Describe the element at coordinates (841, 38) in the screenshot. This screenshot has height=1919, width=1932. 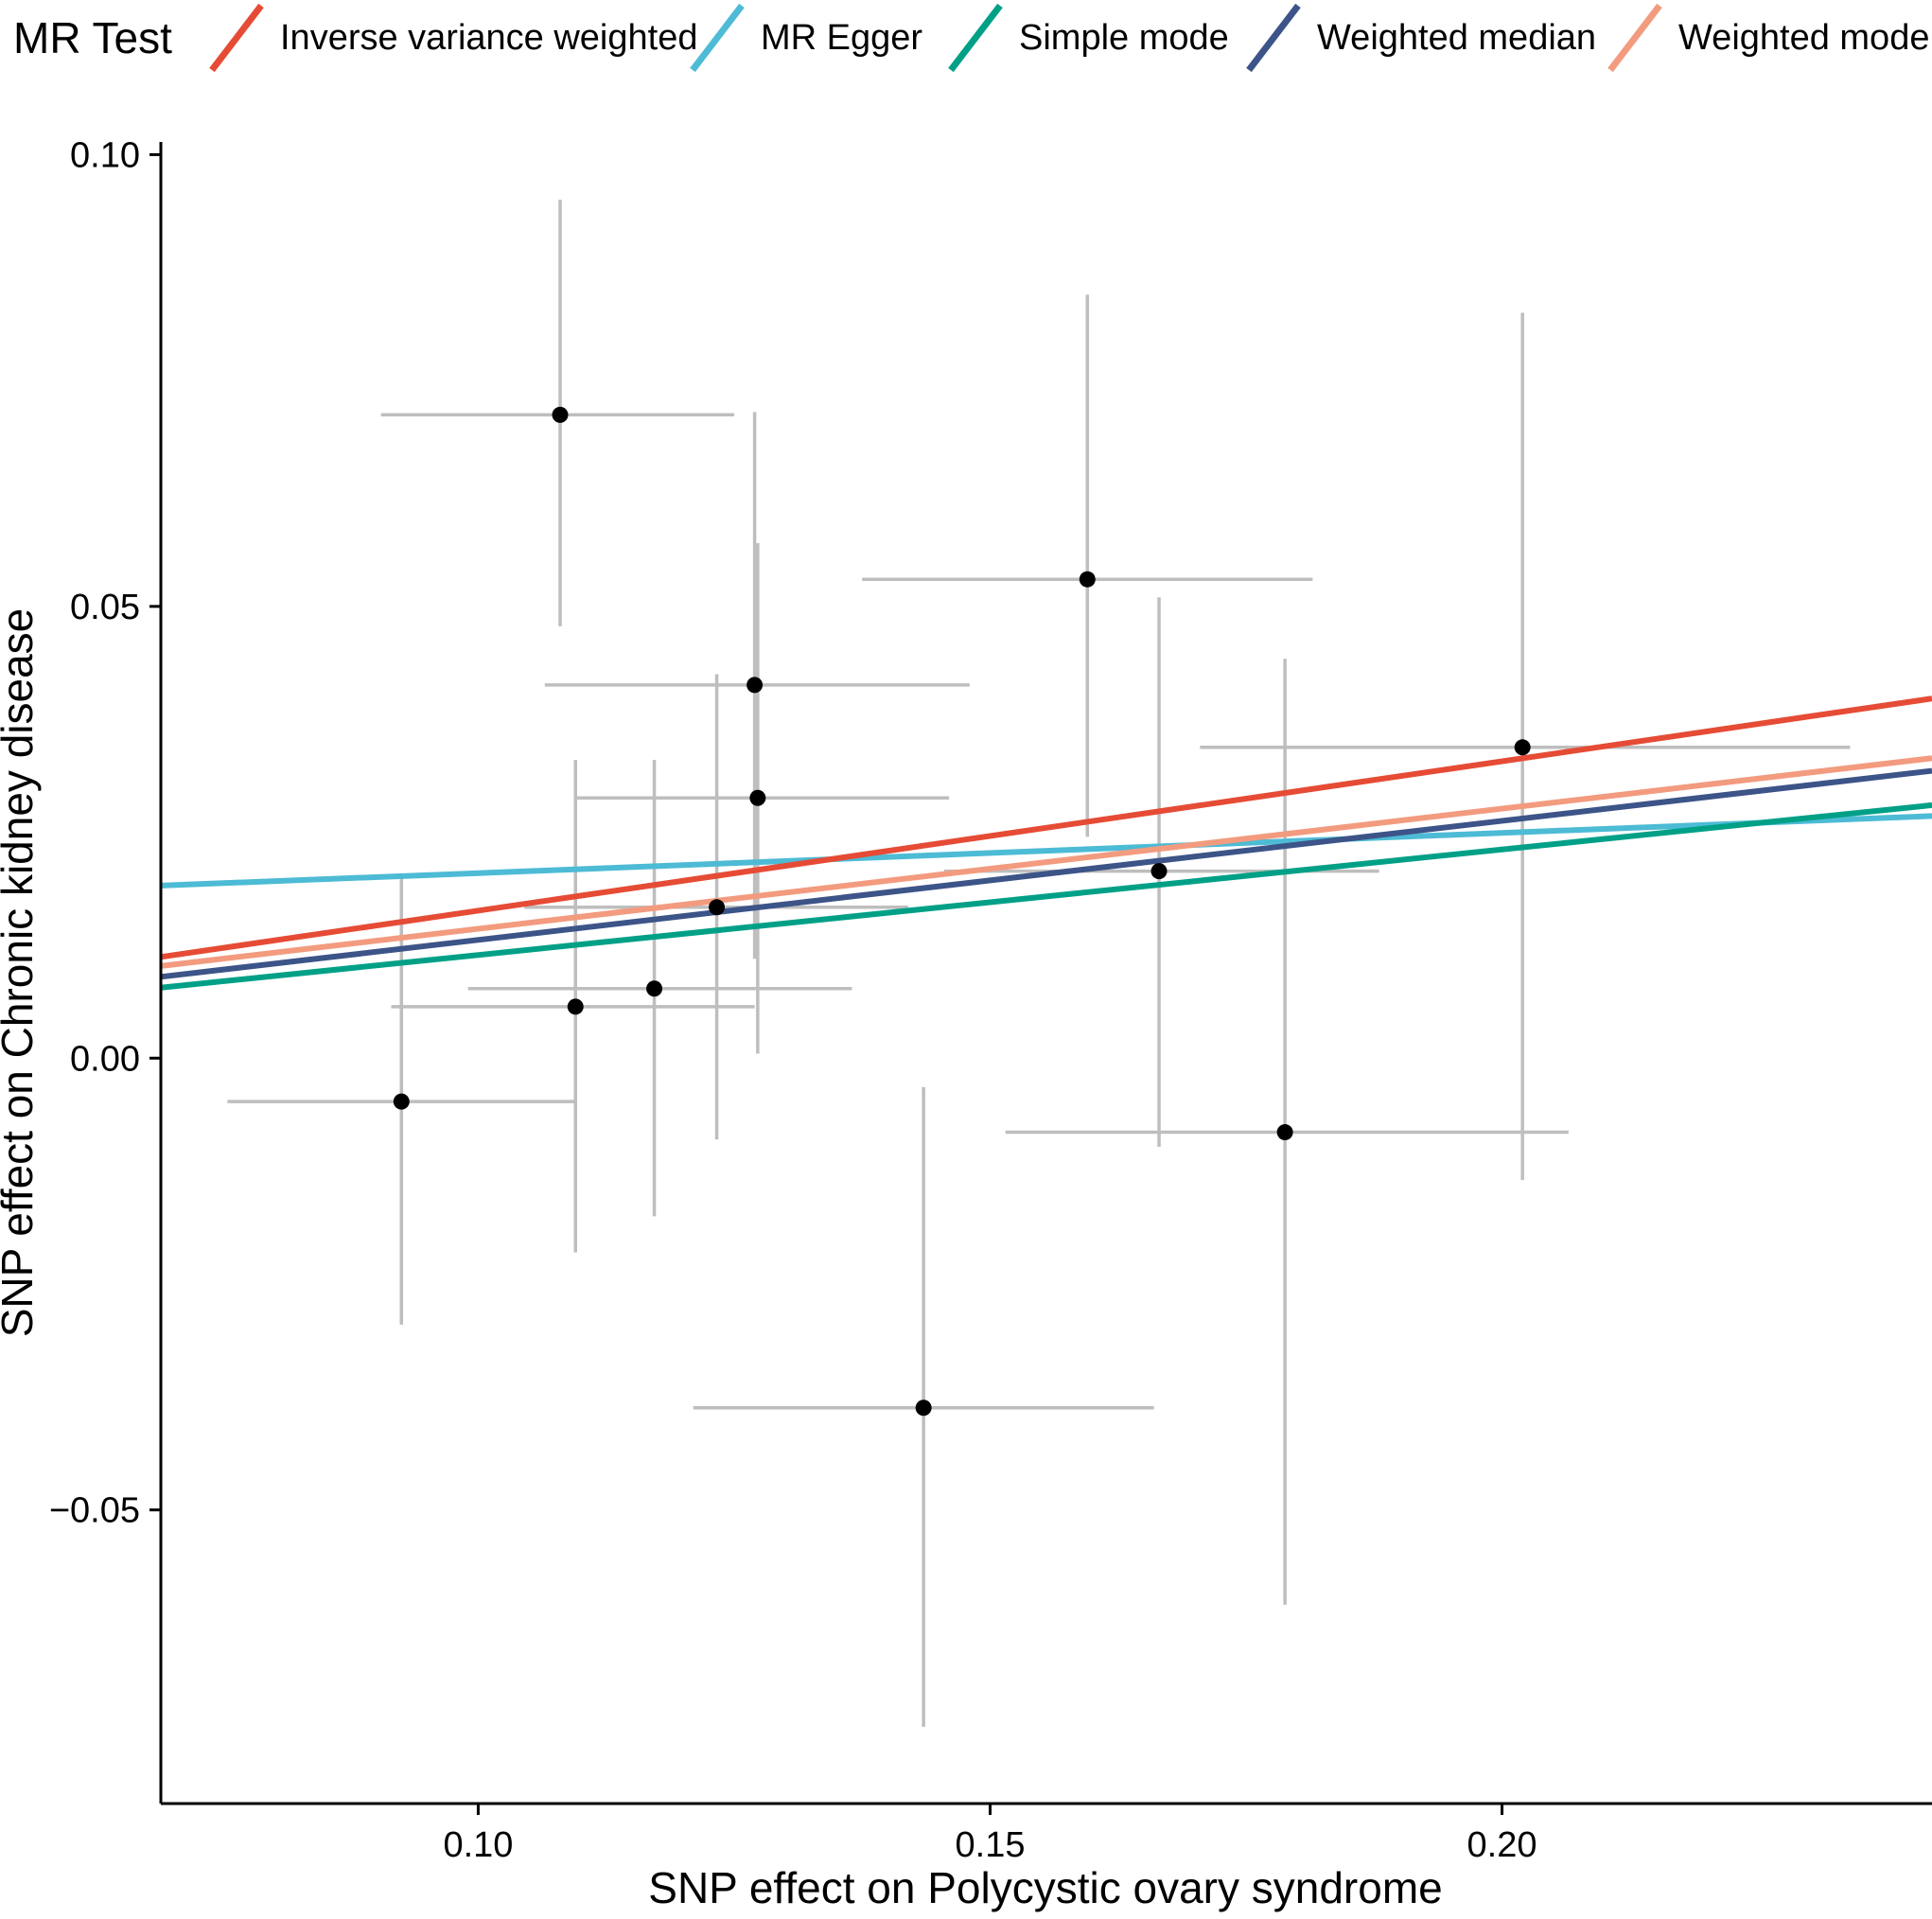
I see `legend-label-mr-egger: MR Egger` at that location.